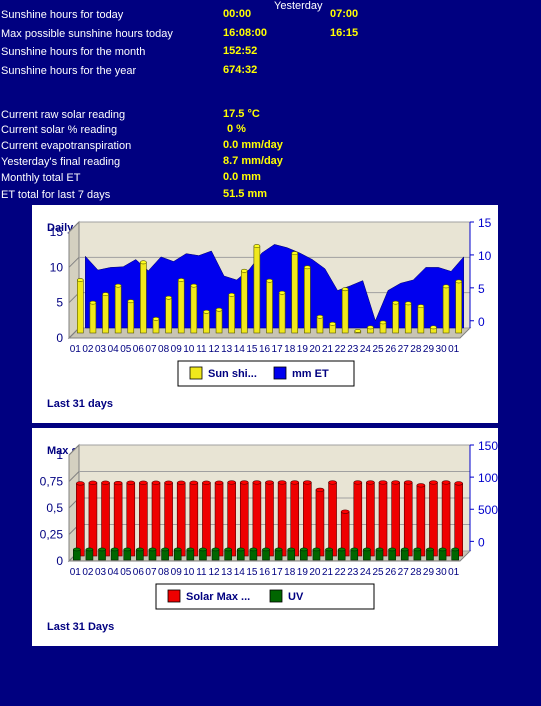 The image size is (541, 706). Describe the element at coordinates (366, 349) in the screenshot. I see `x-tick-label: 24` at that location.